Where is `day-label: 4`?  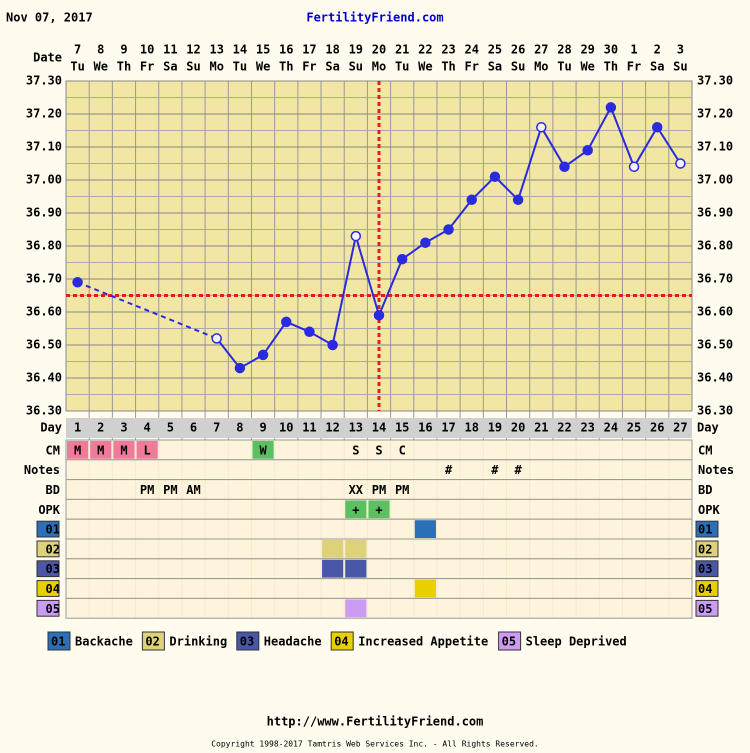
day-label: 4 is located at coordinates (147, 428).